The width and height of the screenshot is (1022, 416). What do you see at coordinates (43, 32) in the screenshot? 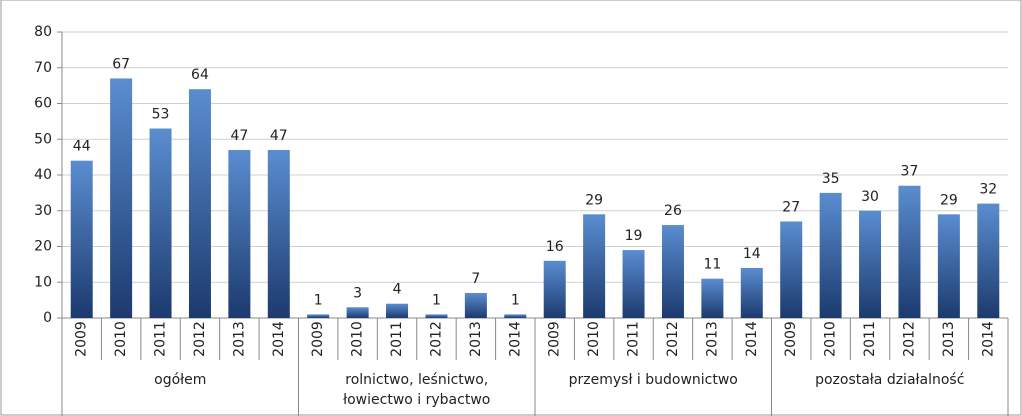
I see `y-tick-label: 80` at bounding box center [43, 32].